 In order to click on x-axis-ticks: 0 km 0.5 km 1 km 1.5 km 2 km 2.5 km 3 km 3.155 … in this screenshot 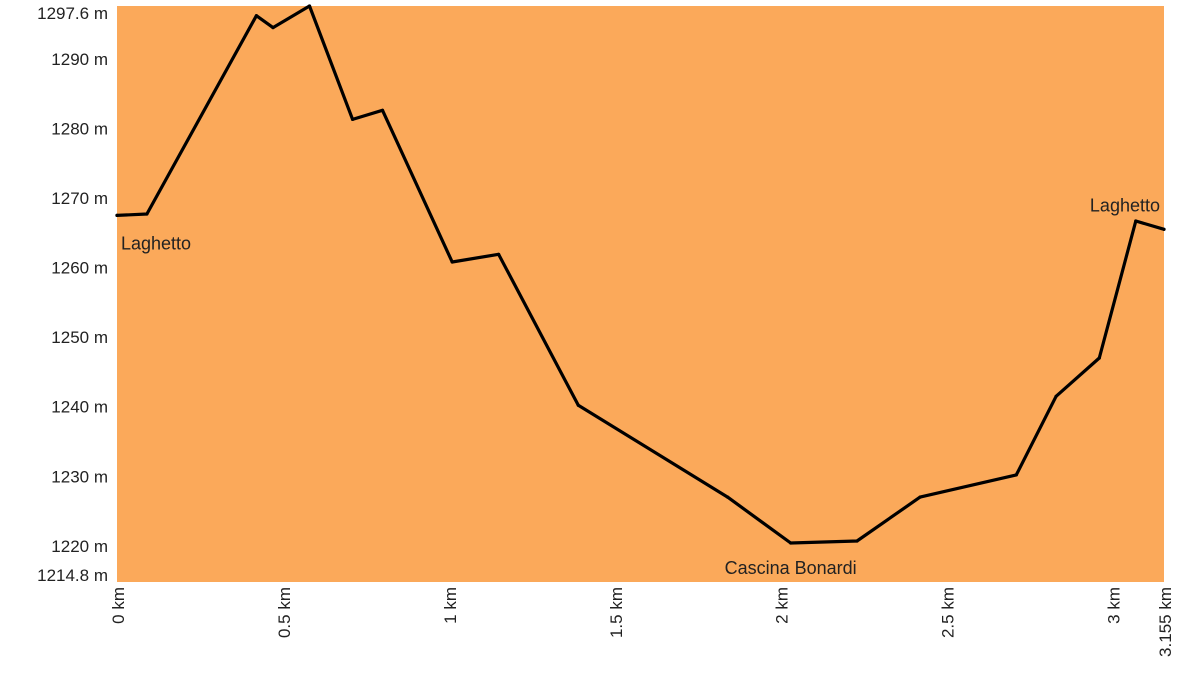, I will do `click(642, 622)`.